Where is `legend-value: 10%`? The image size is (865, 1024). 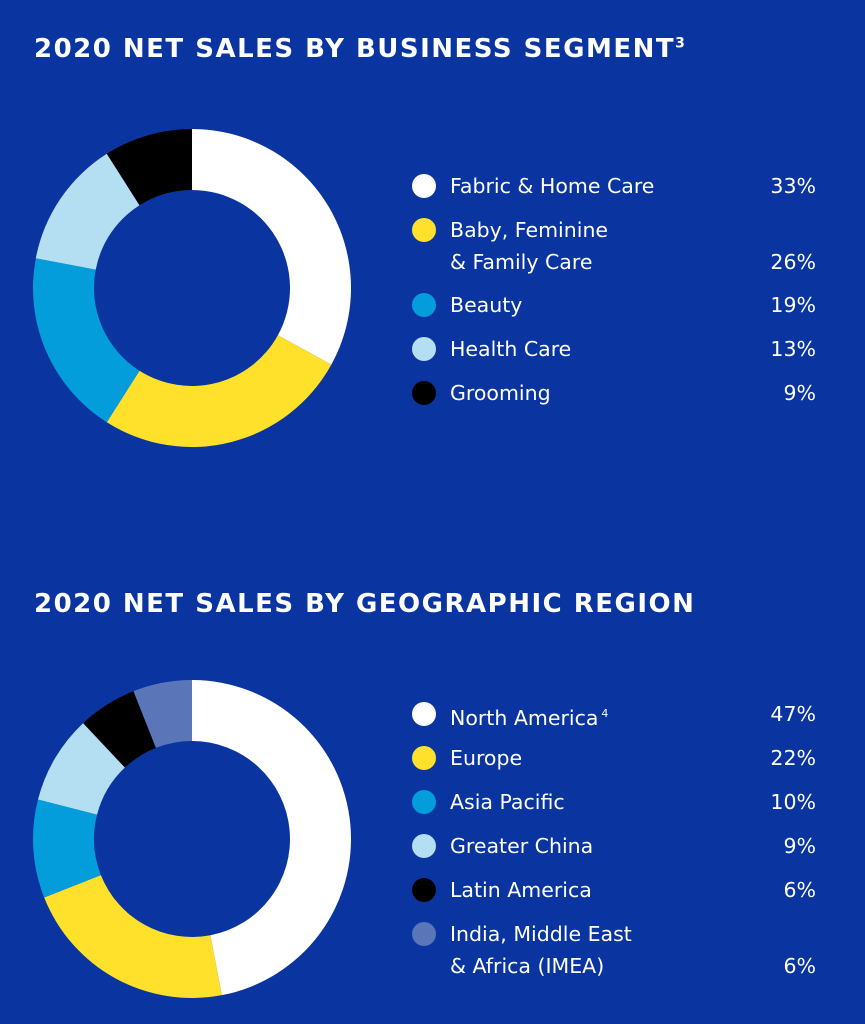 legend-value: 10% is located at coordinates (793, 802).